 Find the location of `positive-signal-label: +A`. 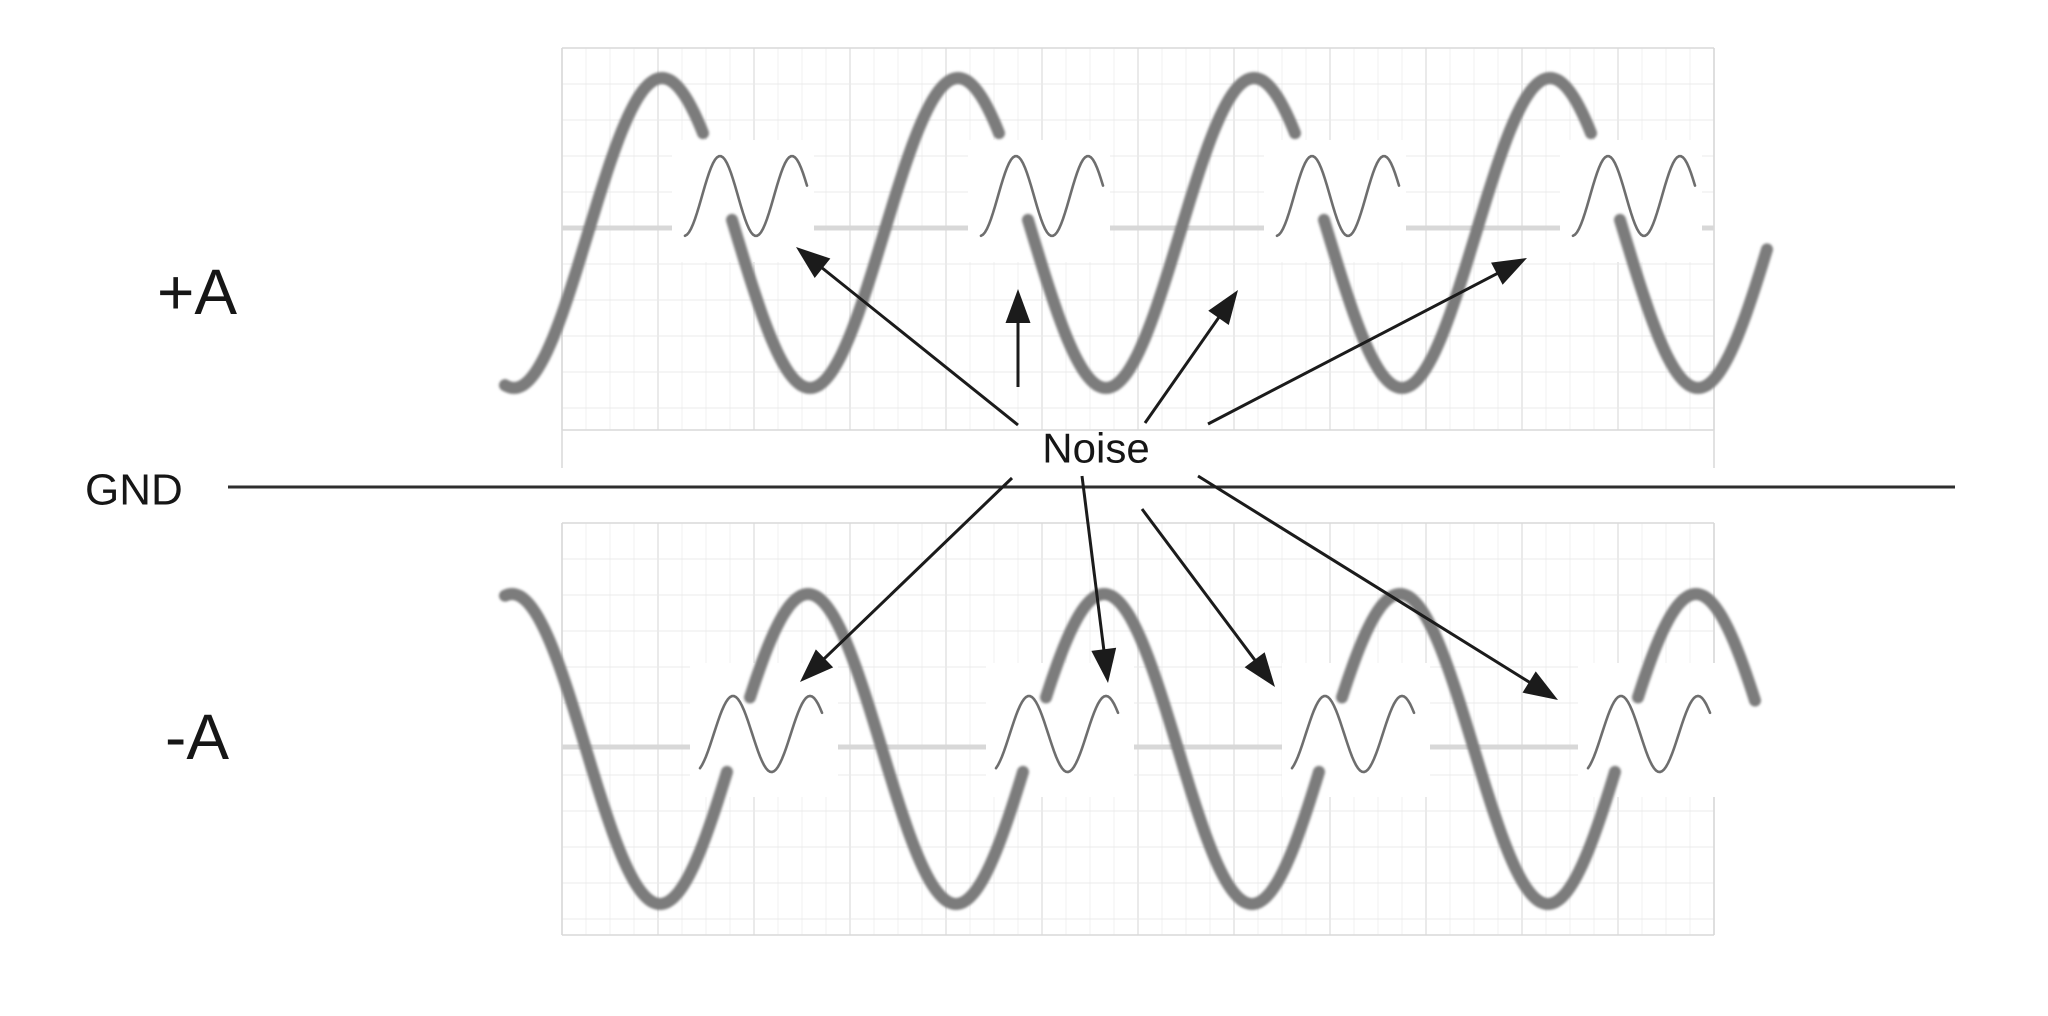

positive-signal-label: +A is located at coordinates (197, 292).